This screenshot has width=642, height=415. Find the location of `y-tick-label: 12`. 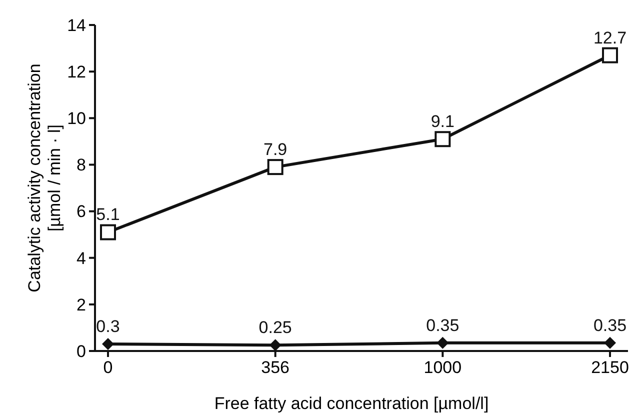

y-tick-label: 12 is located at coordinates (76, 72).